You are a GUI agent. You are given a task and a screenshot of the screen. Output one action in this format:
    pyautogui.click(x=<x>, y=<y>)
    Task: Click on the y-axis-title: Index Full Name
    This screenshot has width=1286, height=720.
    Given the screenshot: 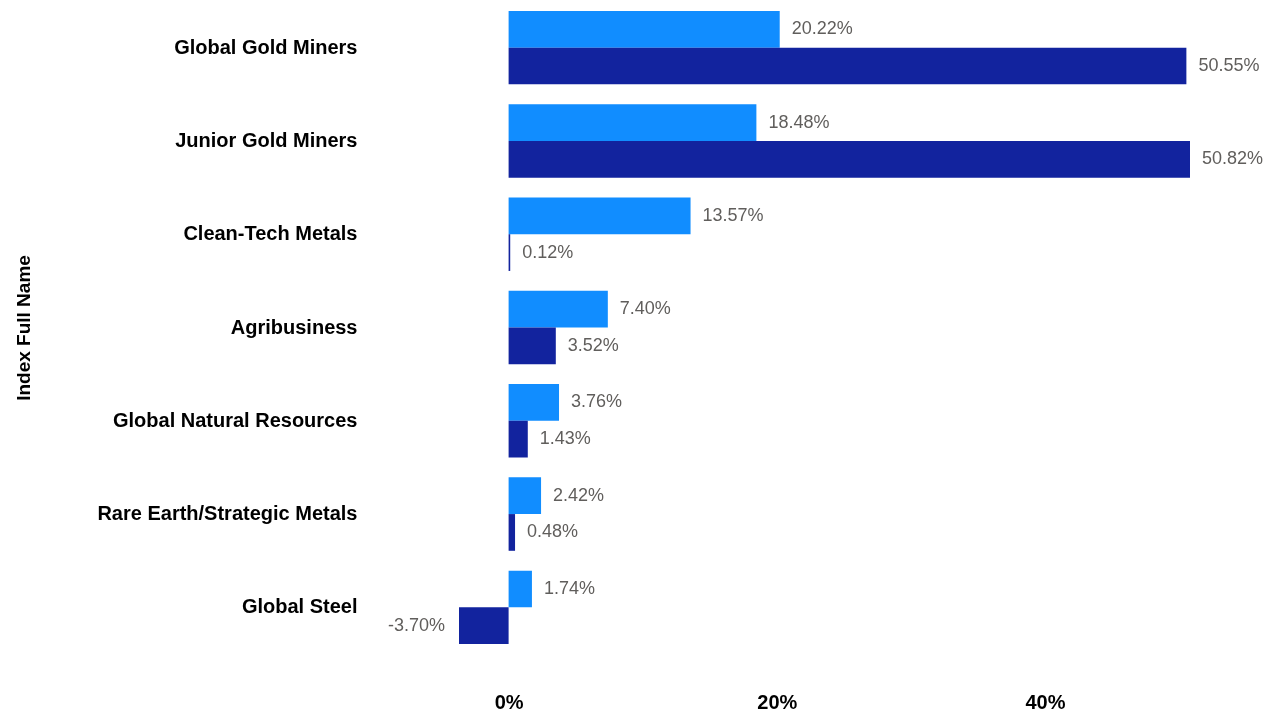 What is the action you would take?
    pyautogui.click(x=23, y=328)
    